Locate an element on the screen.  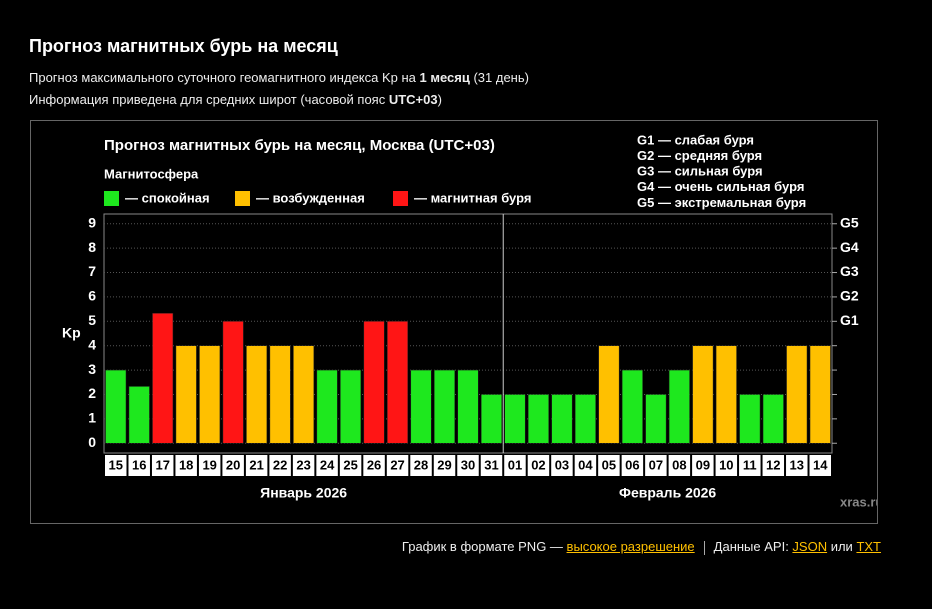
x-tick-label: 10 is located at coordinates (726, 464).